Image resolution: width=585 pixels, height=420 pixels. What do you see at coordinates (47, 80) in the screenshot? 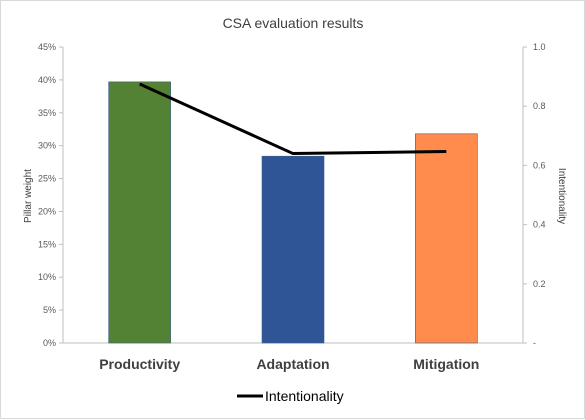
I see `y-tick-label: 40%` at bounding box center [47, 80].